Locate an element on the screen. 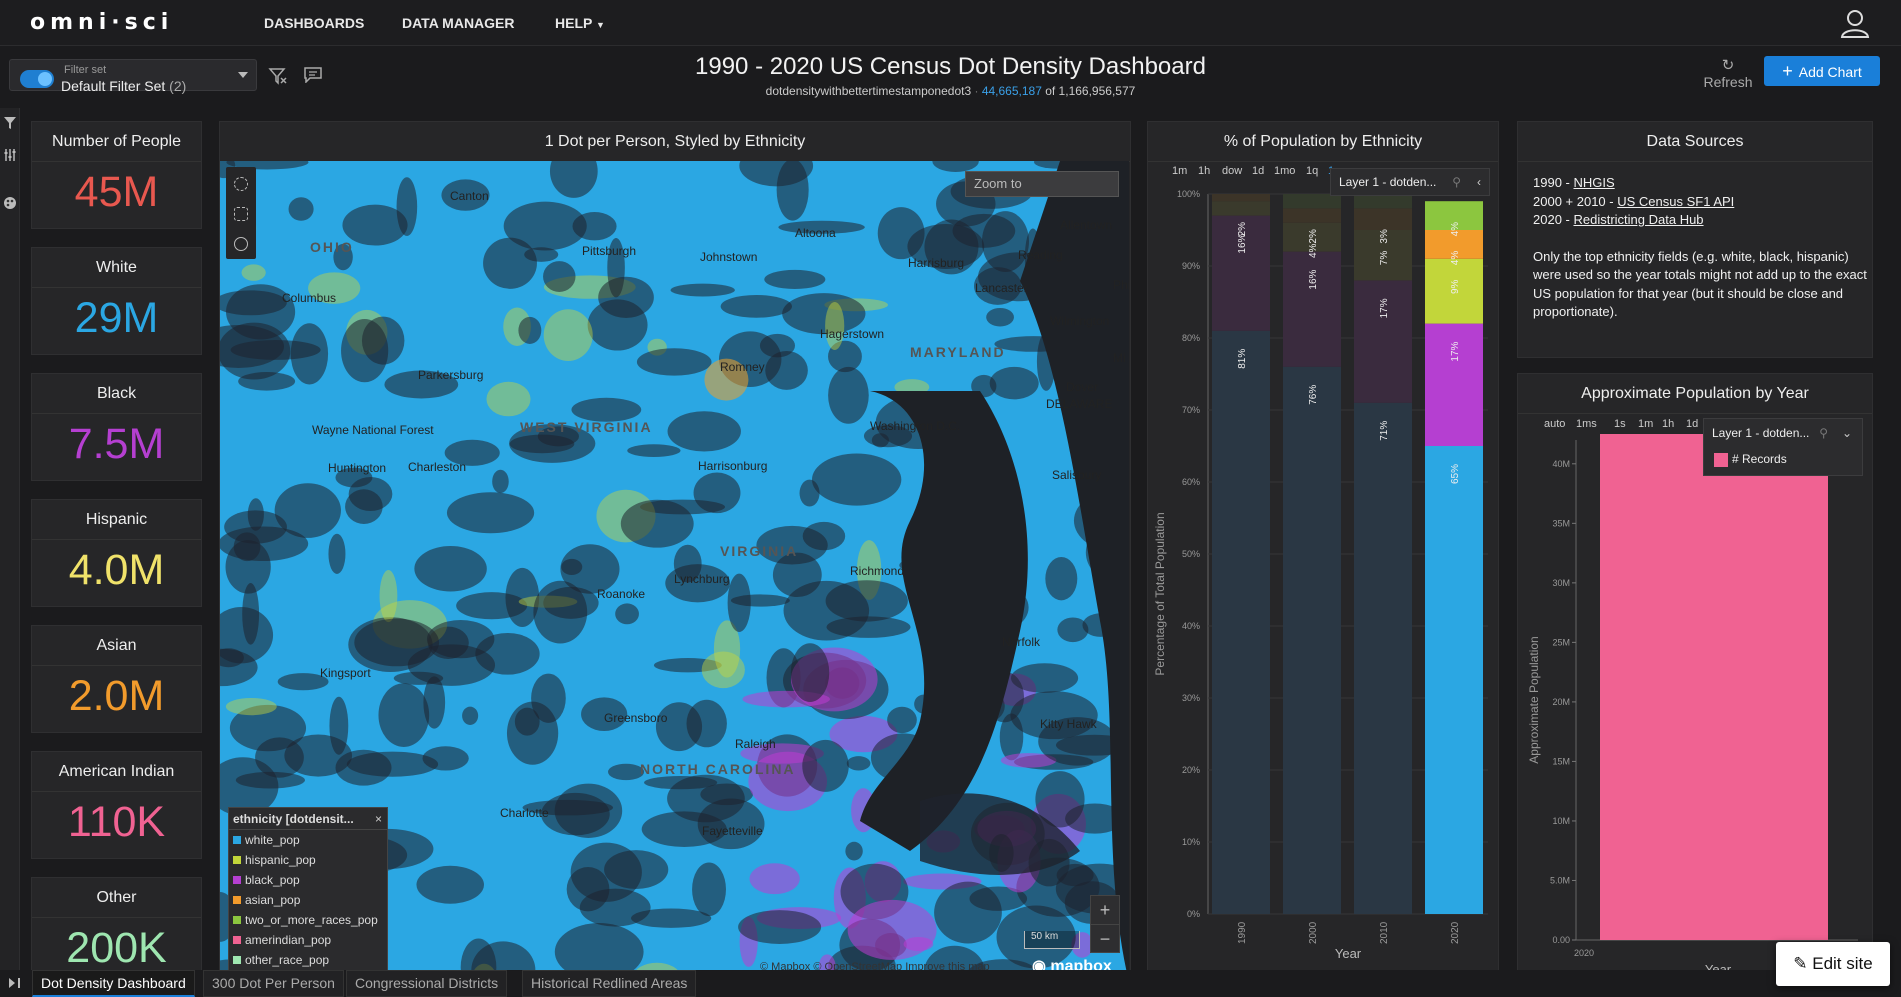 The height and width of the screenshot is (997, 1901). tab-historical-redlined-areas: Historical Redlined Areas is located at coordinates (609, 983).